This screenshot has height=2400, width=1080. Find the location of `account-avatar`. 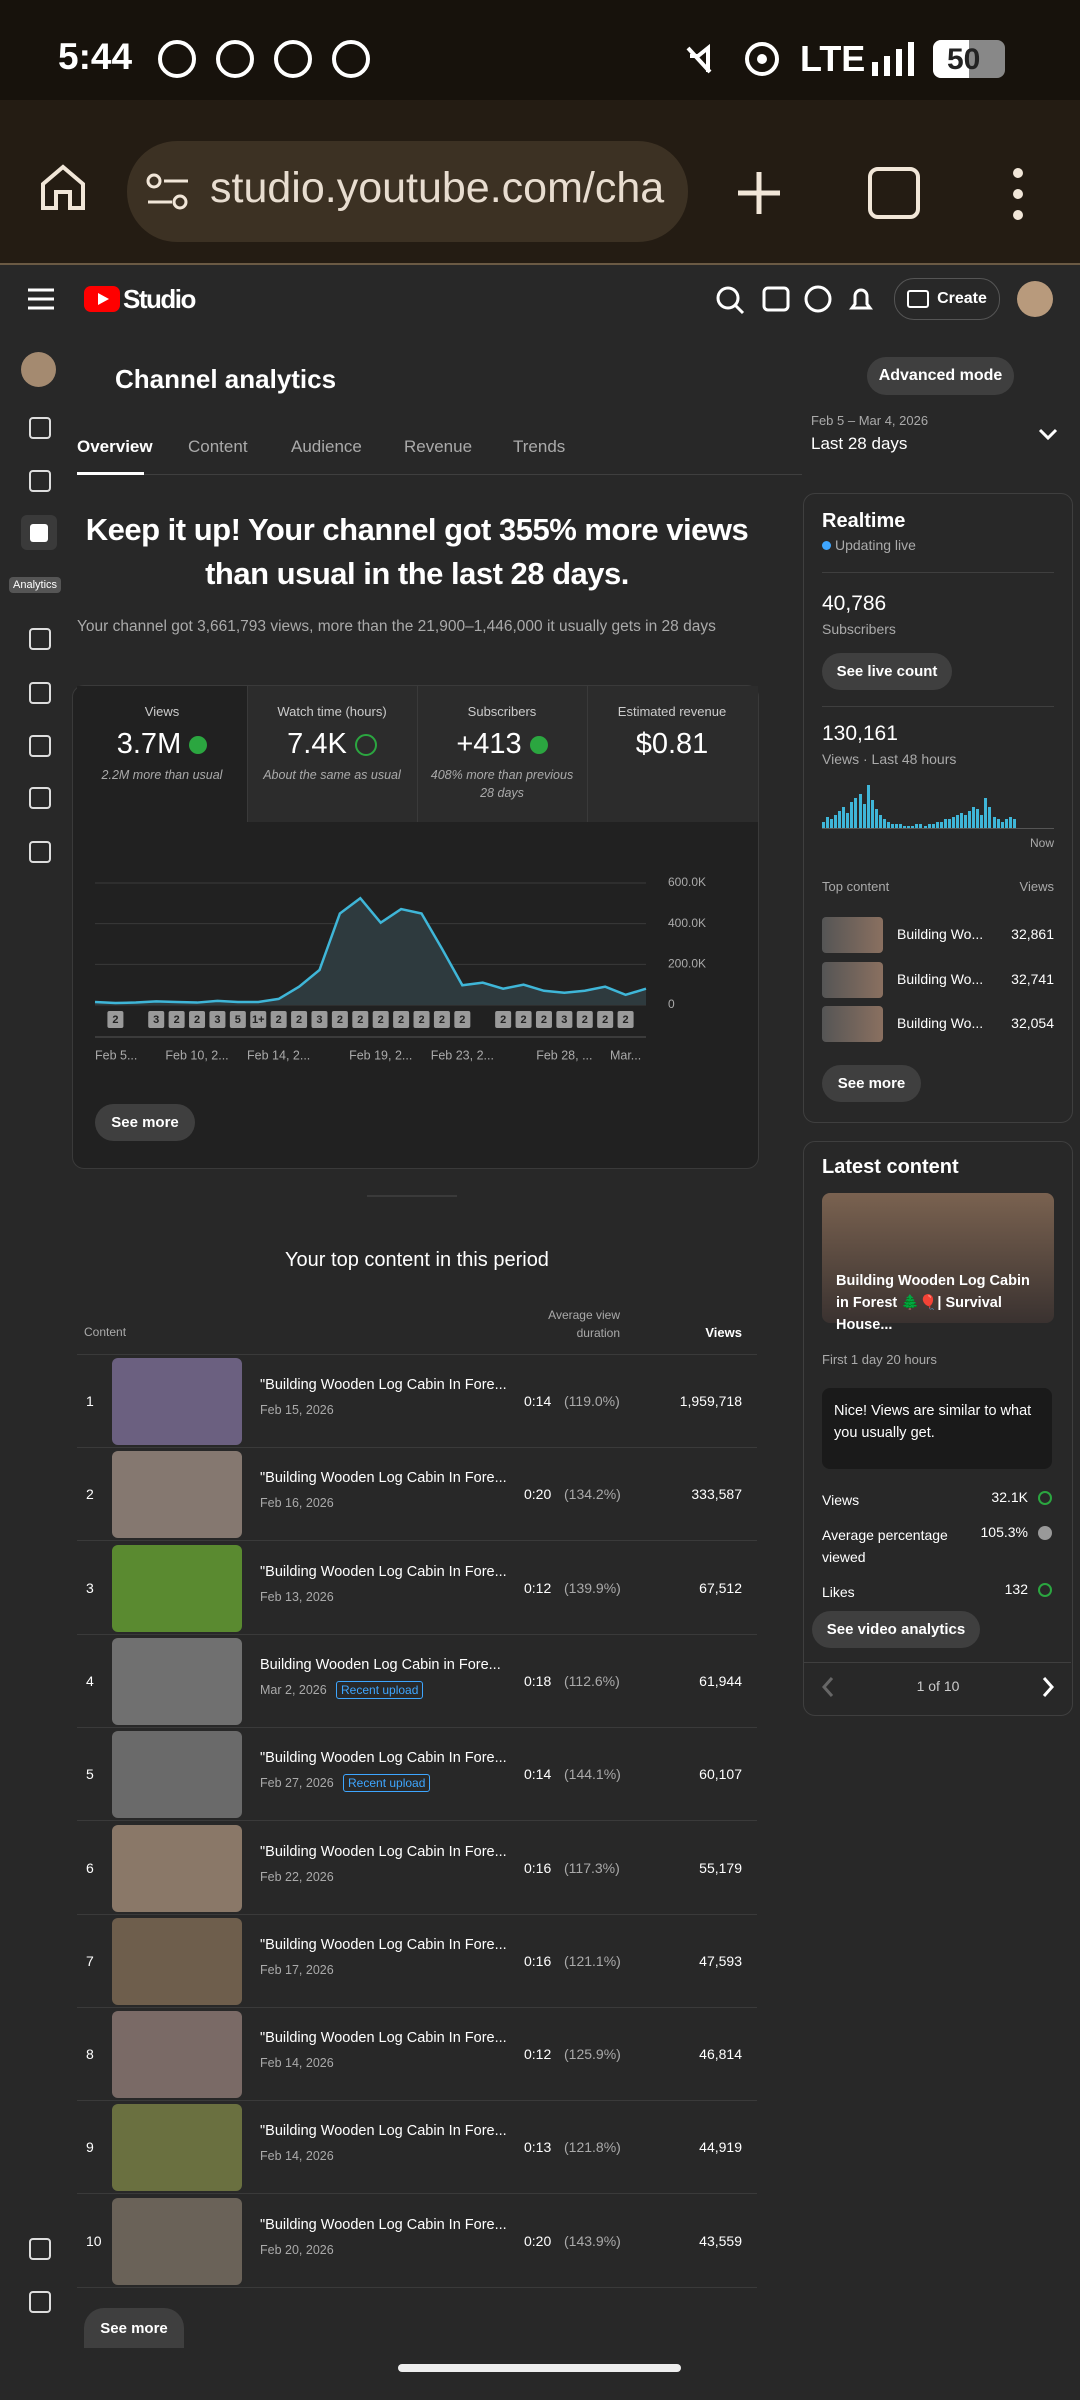

account-avatar is located at coordinates (1035, 299).